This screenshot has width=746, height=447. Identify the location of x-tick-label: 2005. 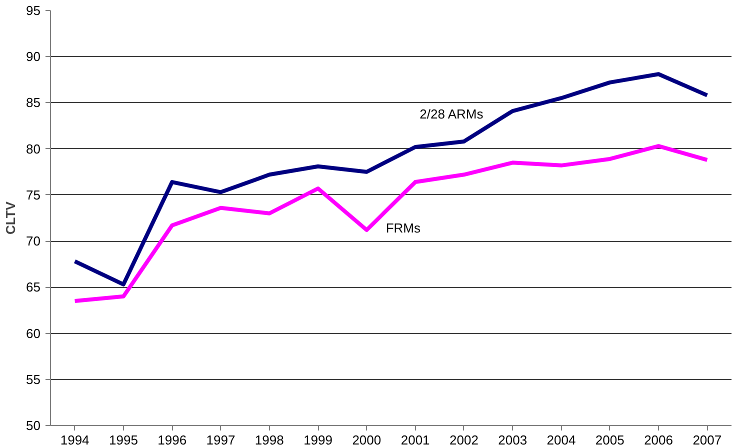
(609, 439).